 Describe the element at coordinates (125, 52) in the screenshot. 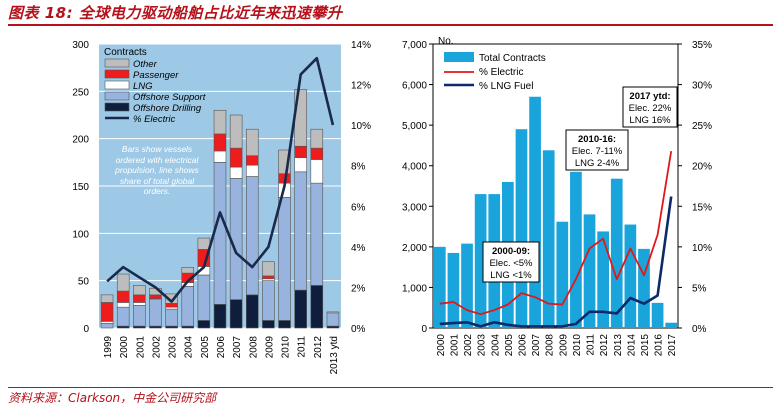

I see `left-axis-label: Contracts` at that location.